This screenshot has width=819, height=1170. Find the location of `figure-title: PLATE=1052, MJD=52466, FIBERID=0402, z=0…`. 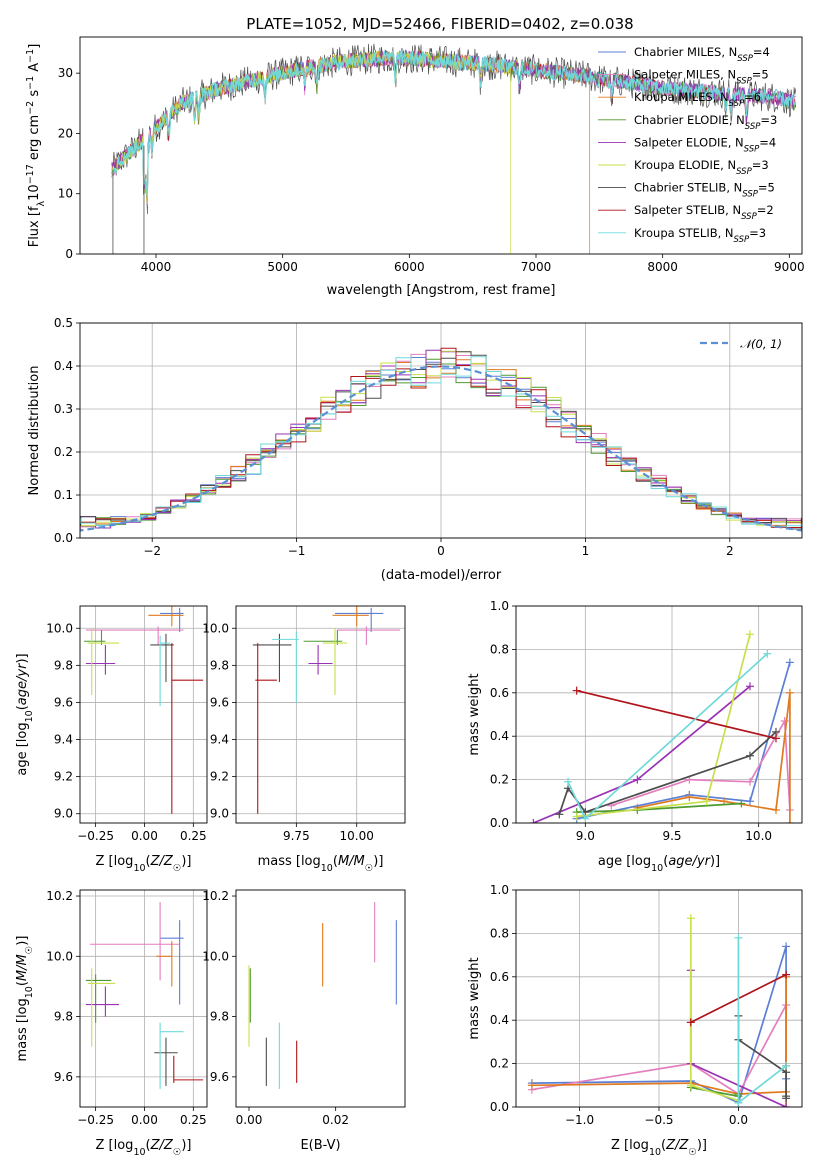

figure-title: PLATE=1052, MJD=52466, FIBERID=0402, z=0… is located at coordinates (439, 24).